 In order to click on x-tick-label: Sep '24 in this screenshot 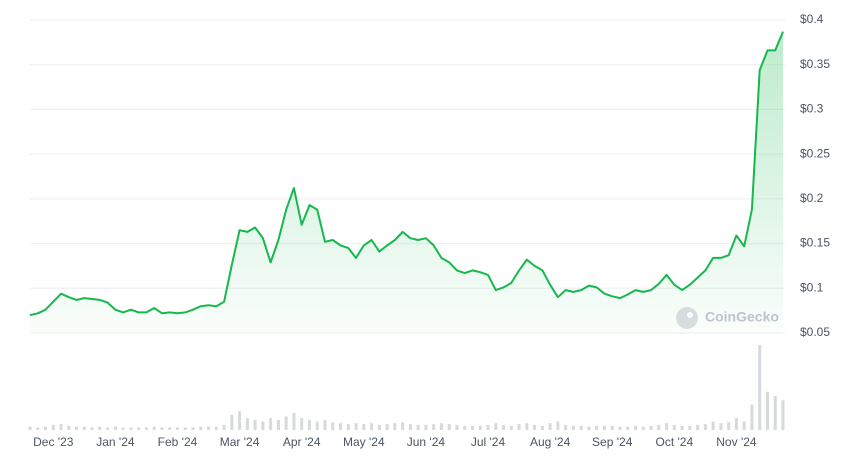, I will do `click(612, 442)`.